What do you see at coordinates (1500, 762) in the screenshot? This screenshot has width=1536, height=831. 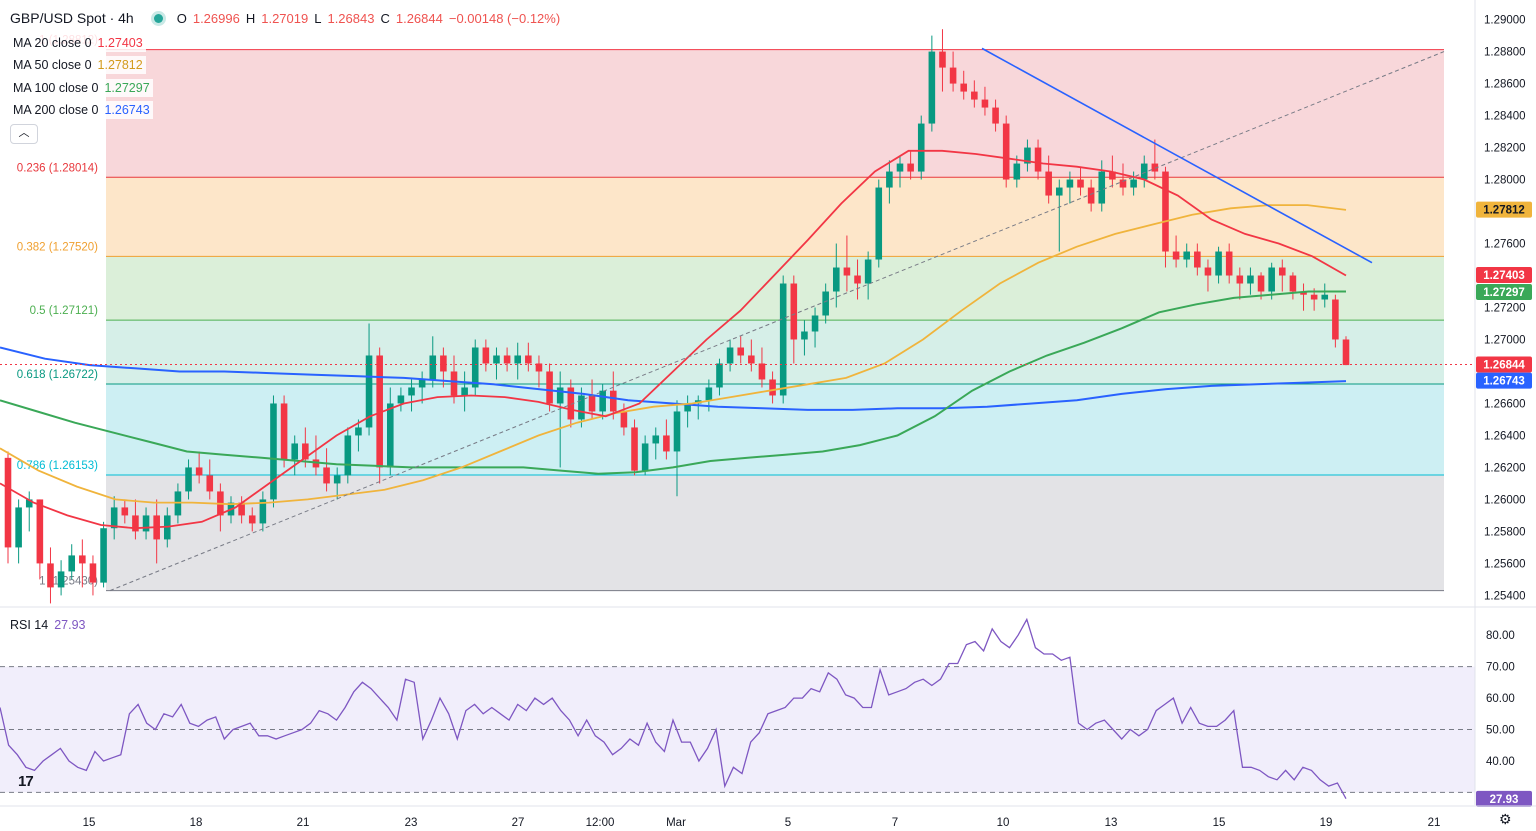 I see `rsi-axis-label: 40.00` at bounding box center [1500, 762].